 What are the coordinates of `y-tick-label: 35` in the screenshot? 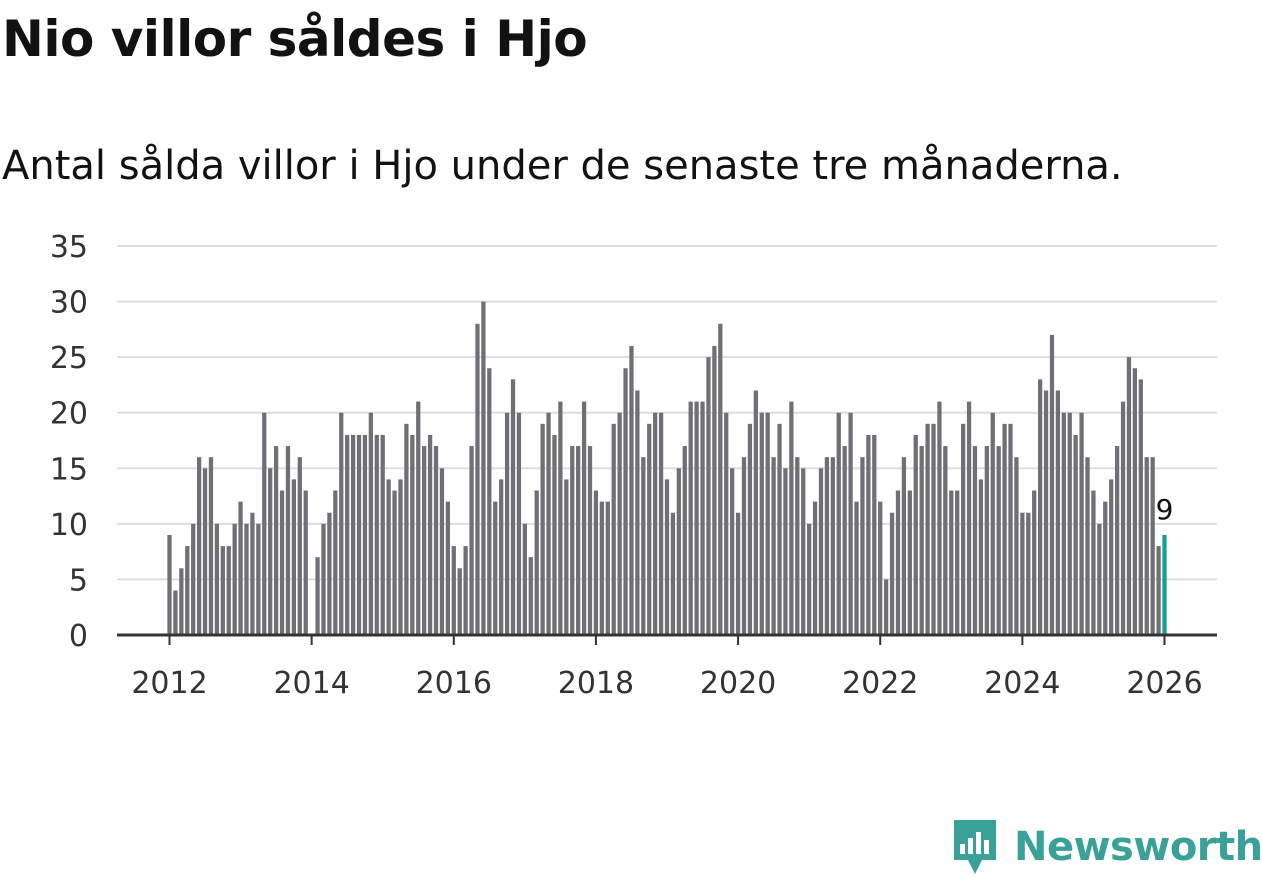 It's located at (69, 247).